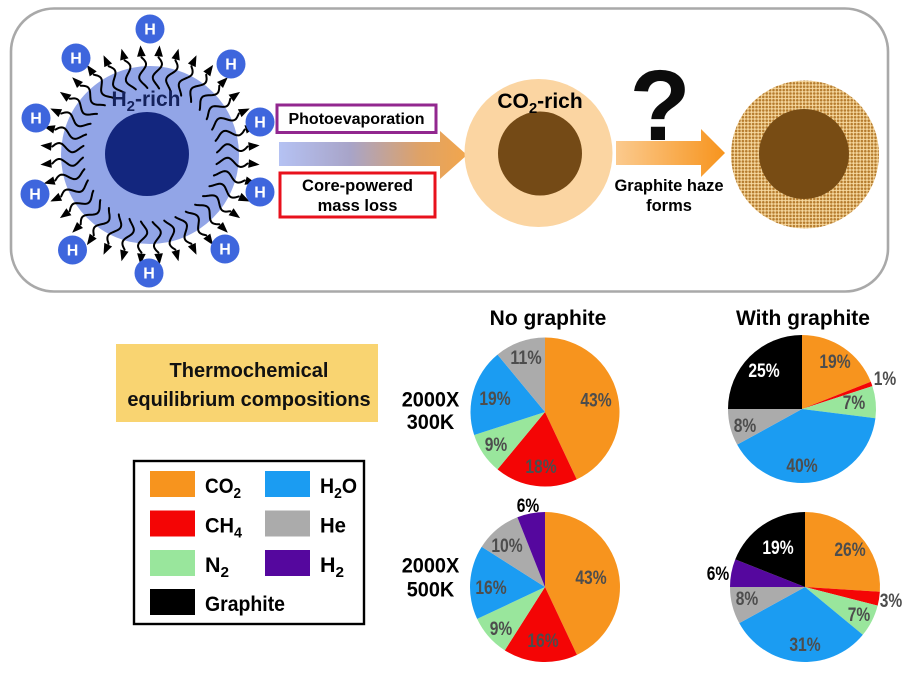 The height and width of the screenshot is (677, 917). What do you see at coordinates (525, 358) in the screenshot?
I see `svg-text: 11%` at bounding box center [525, 358].